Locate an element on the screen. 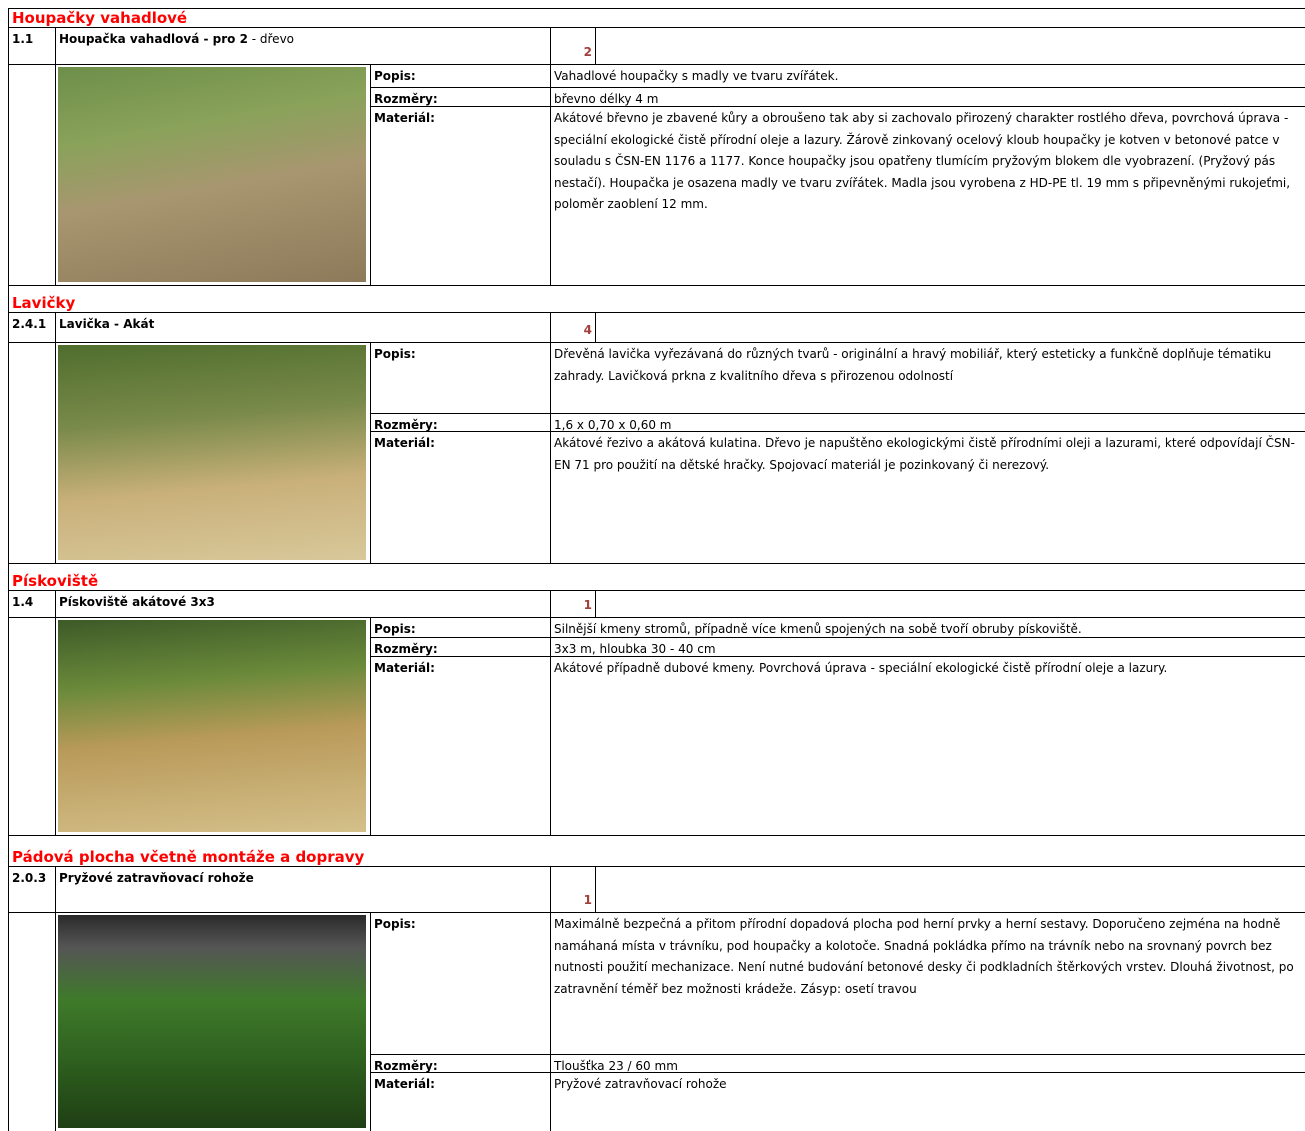  item-name: Pryžové zatravňovací rohože is located at coordinates (302, 889).